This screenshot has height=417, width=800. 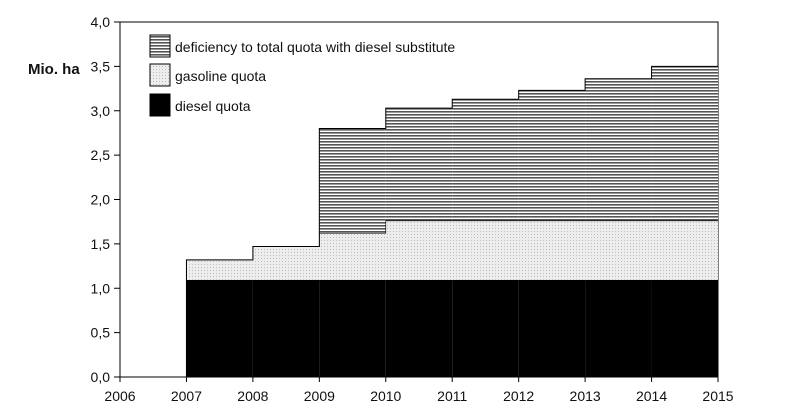 What do you see at coordinates (101, 200) in the screenshot?
I see `y-tick-label: 2,0` at bounding box center [101, 200].